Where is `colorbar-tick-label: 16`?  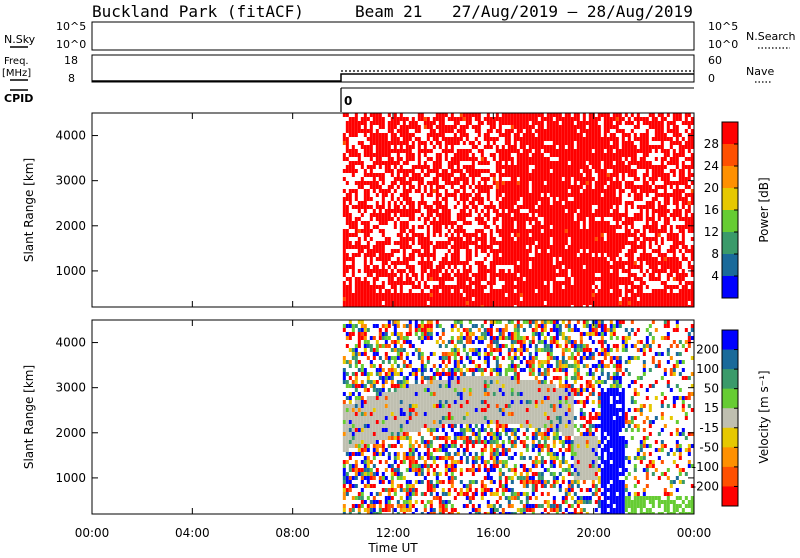
colorbar-tick-label: 16 is located at coordinates (711, 210).